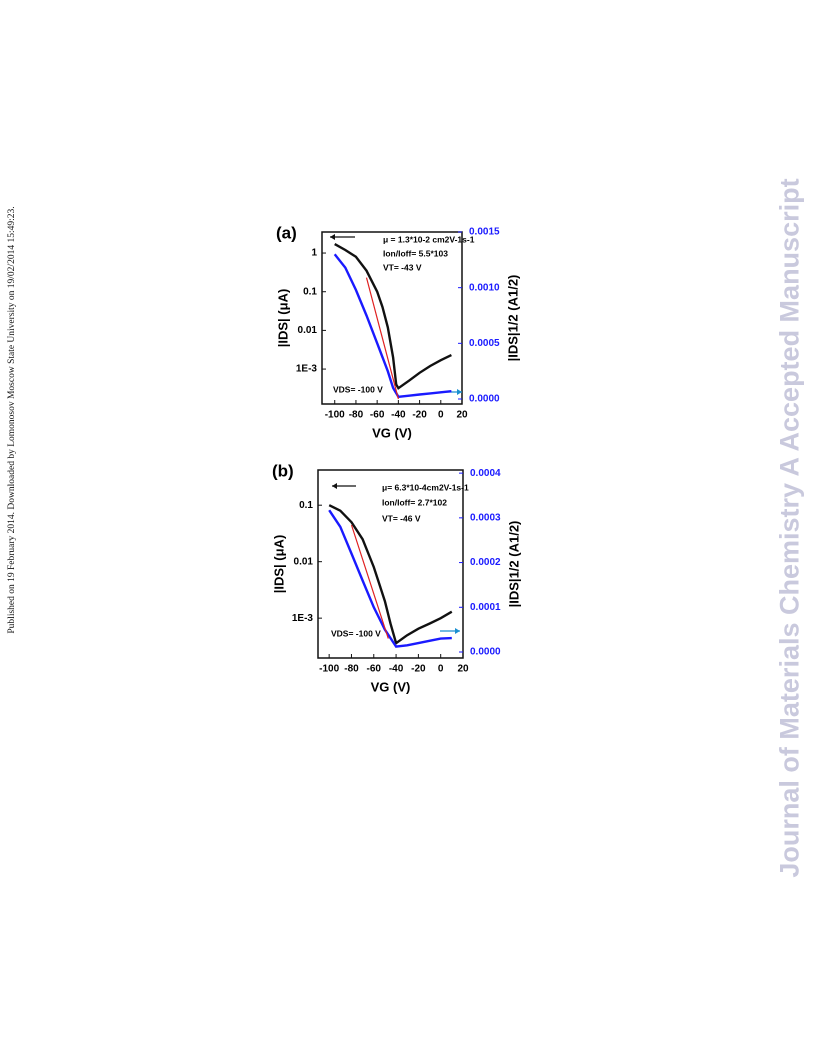 This screenshot has width=816, height=1056. Describe the element at coordinates (283, 470) in the screenshot. I see `panel-label: (b)` at that location.